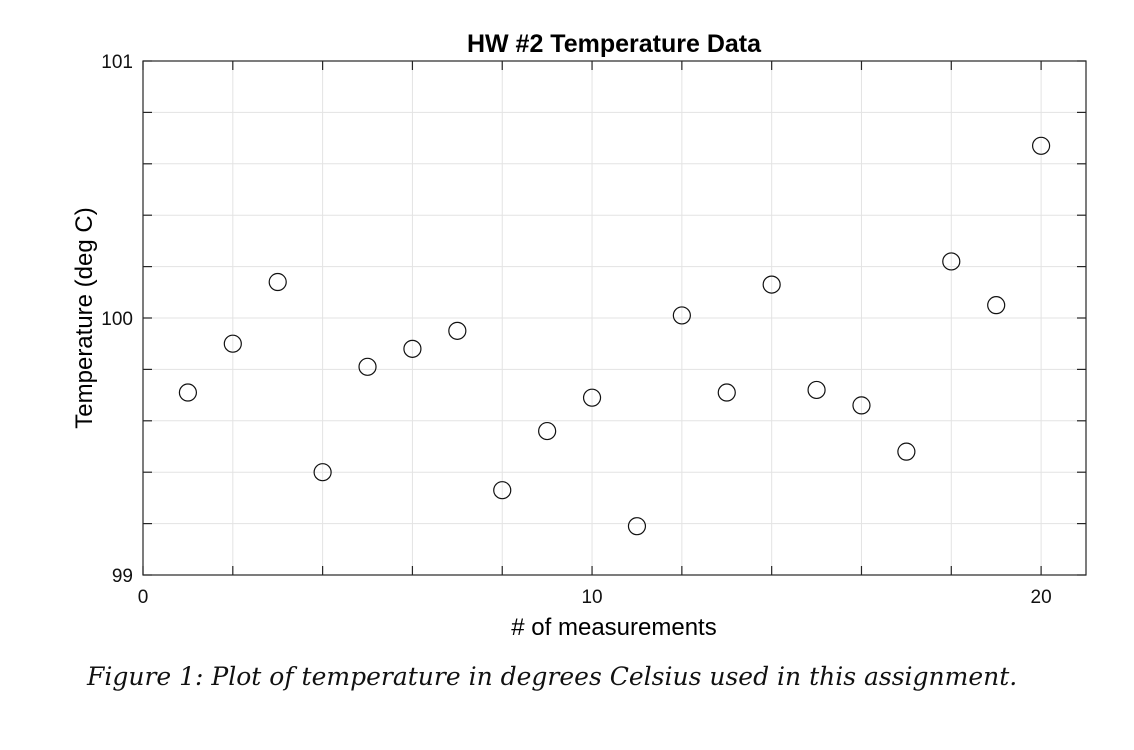 The height and width of the screenshot is (750, 1134). I want to click on x-axis-label: # of measurements, so click(613, 627).